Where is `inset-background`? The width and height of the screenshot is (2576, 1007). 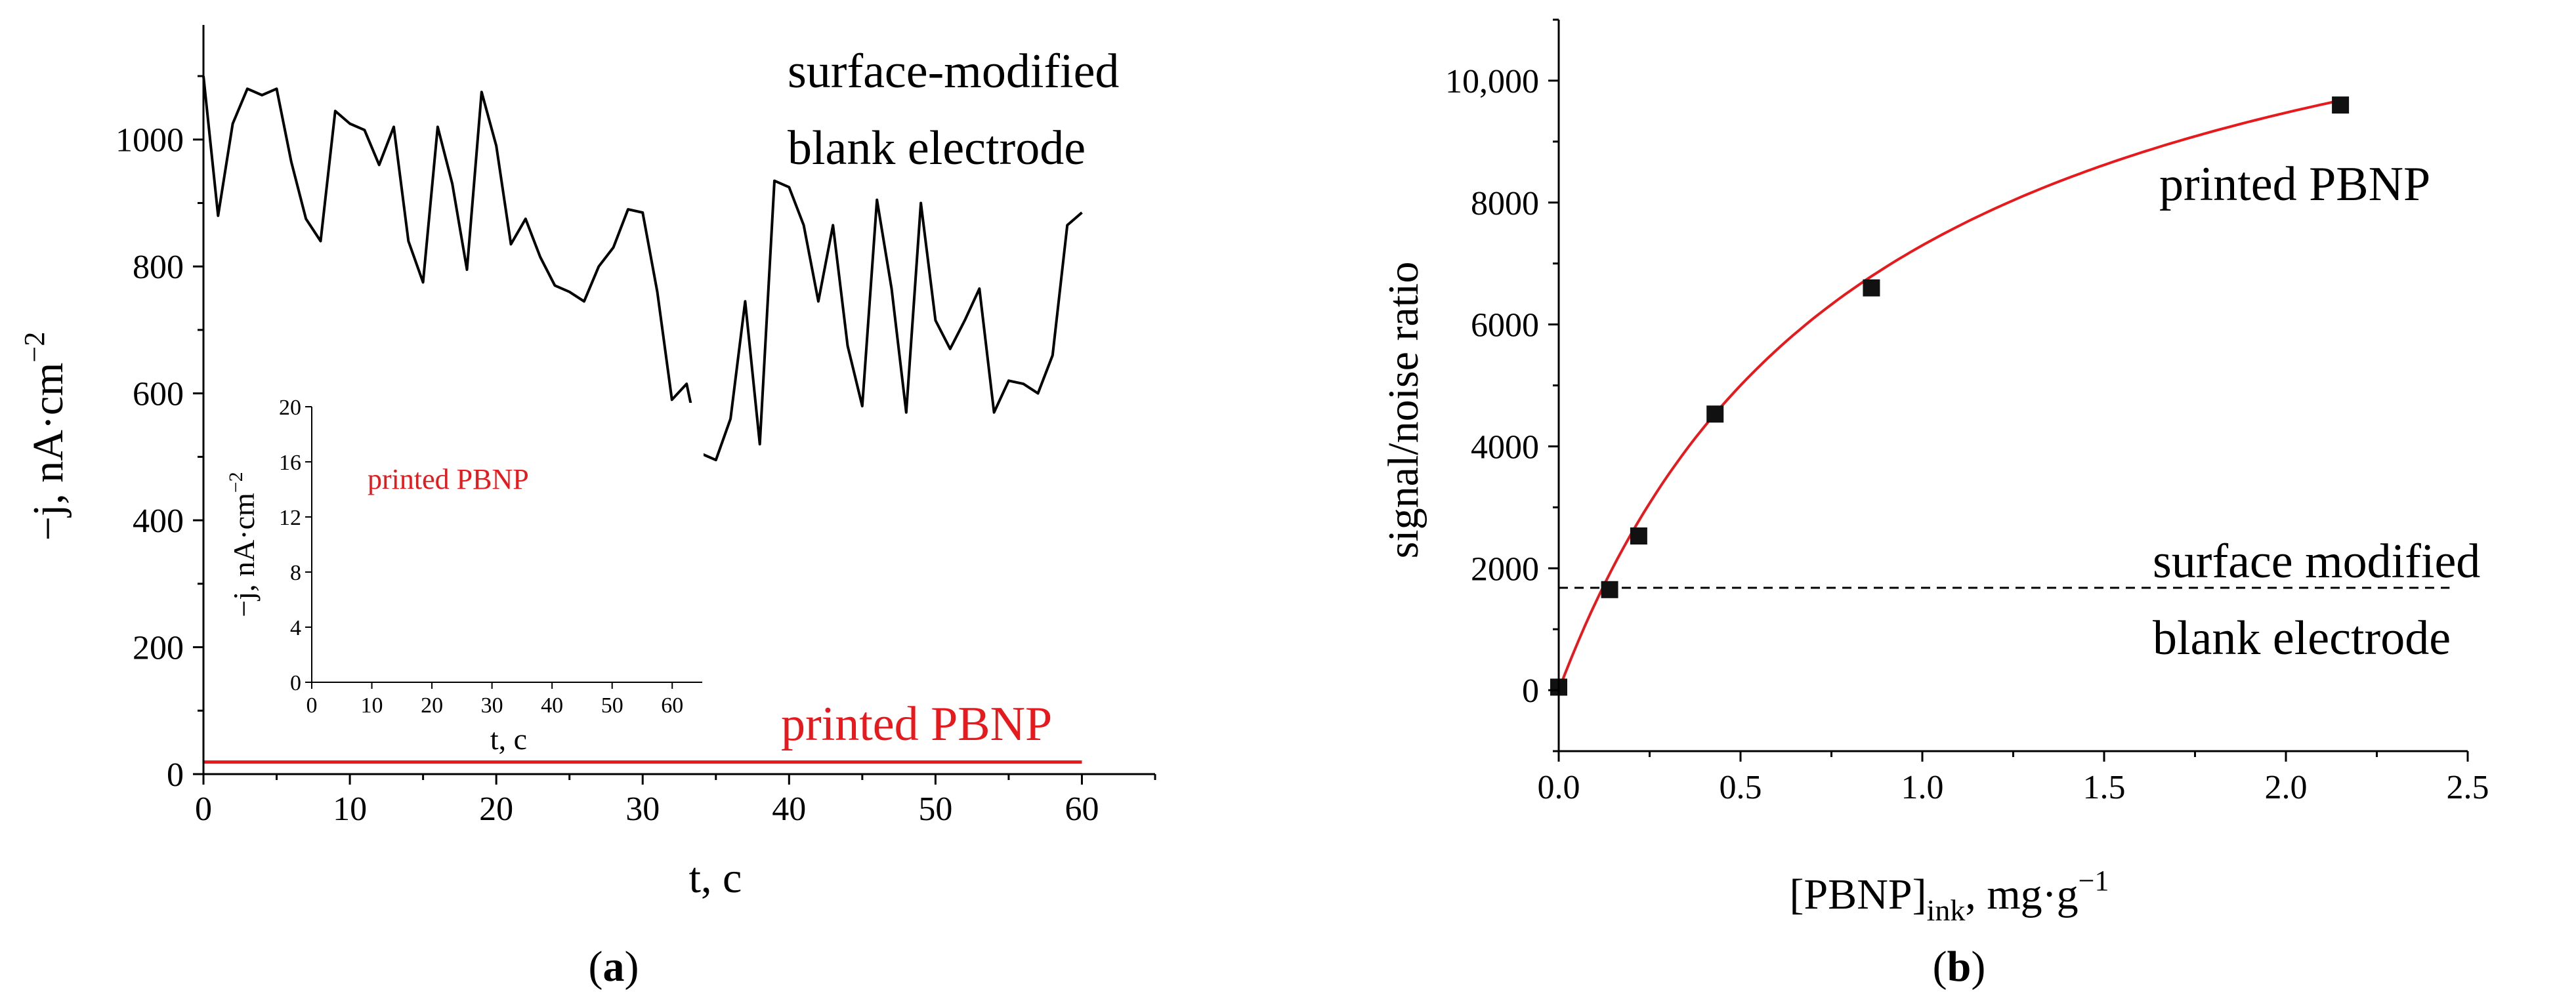
inset-background is located at coordinates (507, 543).